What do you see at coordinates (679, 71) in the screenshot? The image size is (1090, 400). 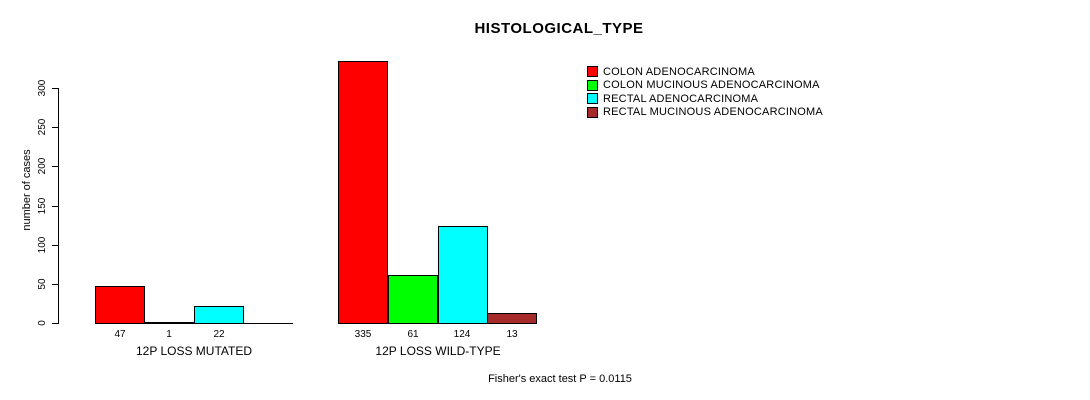 I see `legend-label: COLON ADENOCARCINOMA` at bounding box center [679, 71].